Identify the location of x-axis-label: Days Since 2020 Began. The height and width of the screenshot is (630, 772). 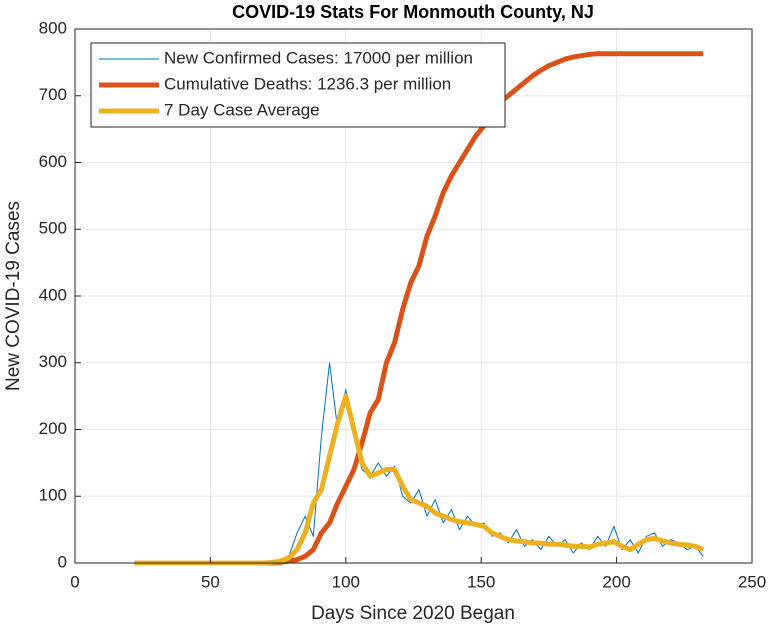
(413, 613).